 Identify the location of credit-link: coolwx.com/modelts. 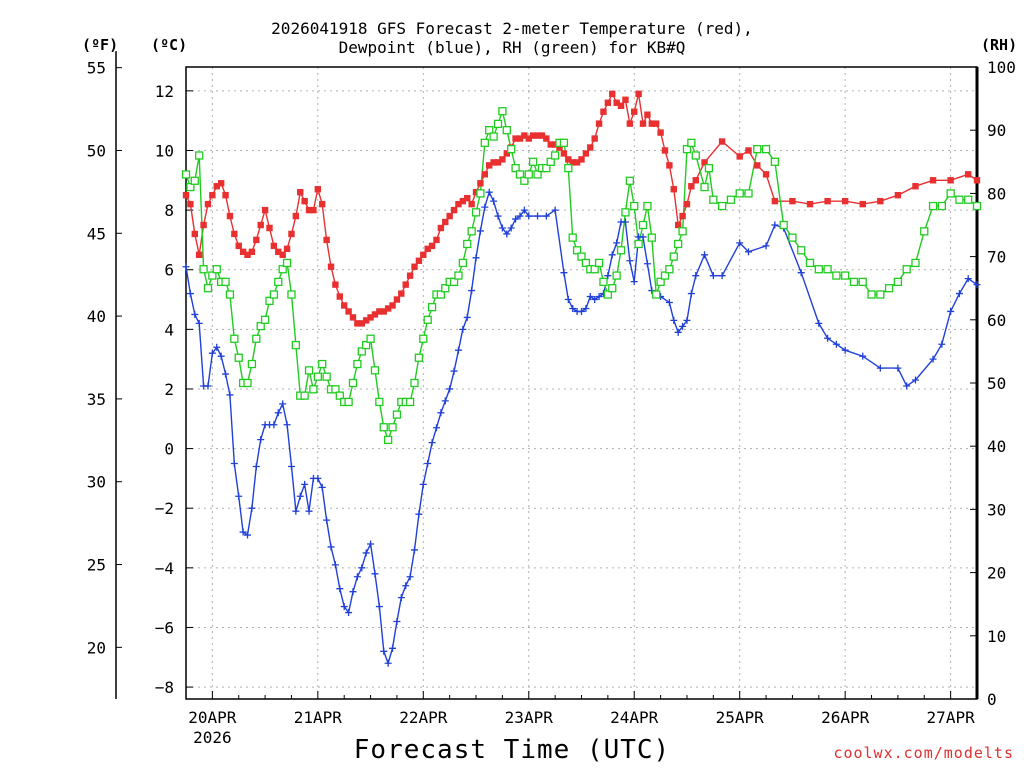
(923, 753).